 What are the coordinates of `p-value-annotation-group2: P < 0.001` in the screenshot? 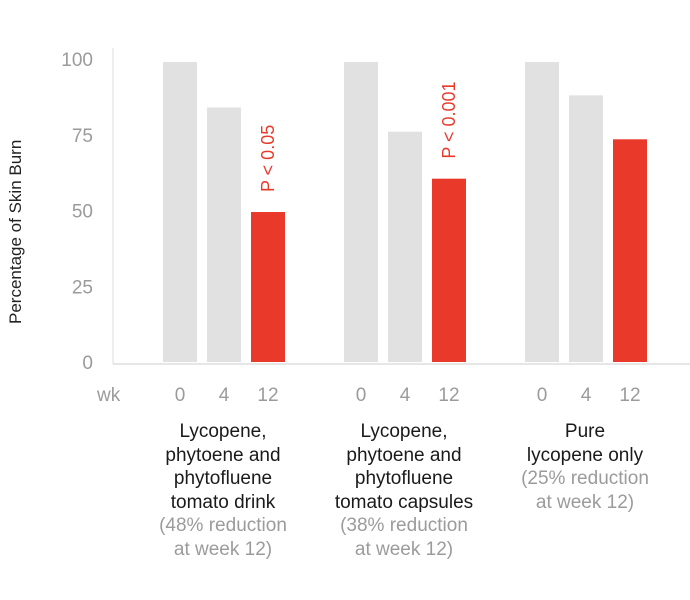 It's located at (449, 119).